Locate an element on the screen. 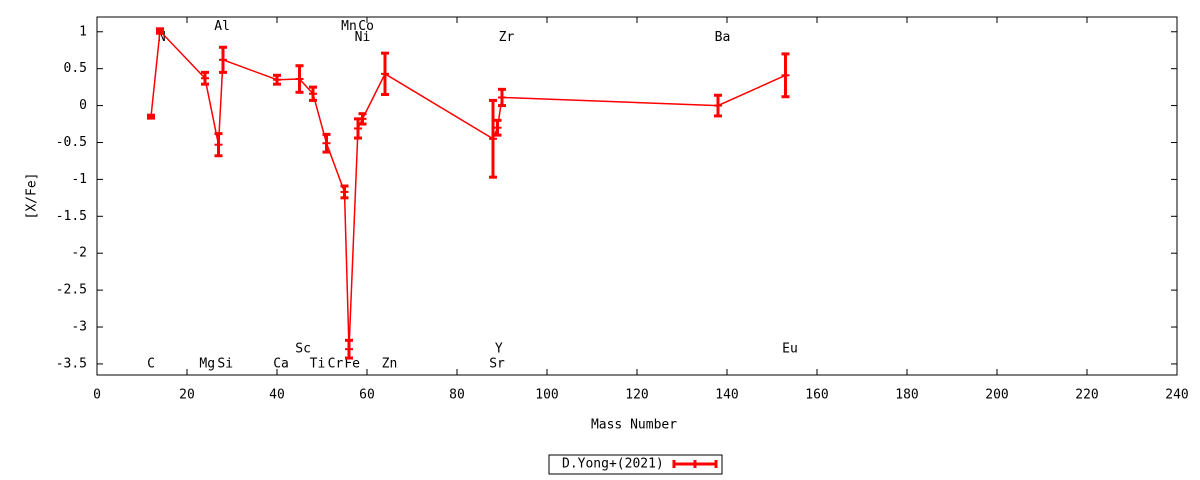 The image size is (1200, 480). y-tick-label: 0.5 is located at coordinates (75, 68).